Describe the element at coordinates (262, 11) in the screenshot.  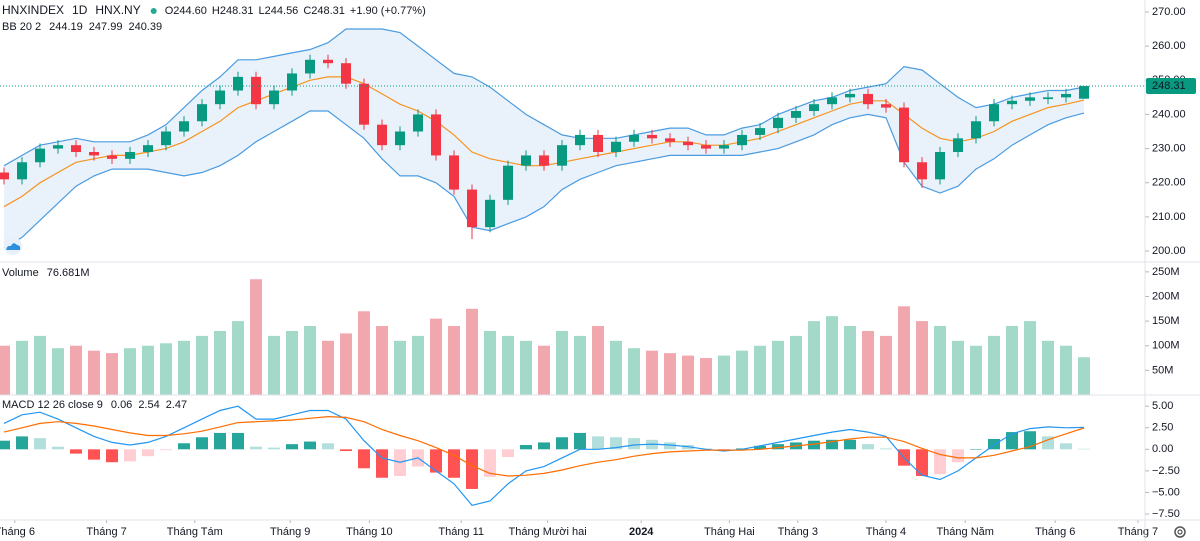
I see `ohlc-key: L` at that location.